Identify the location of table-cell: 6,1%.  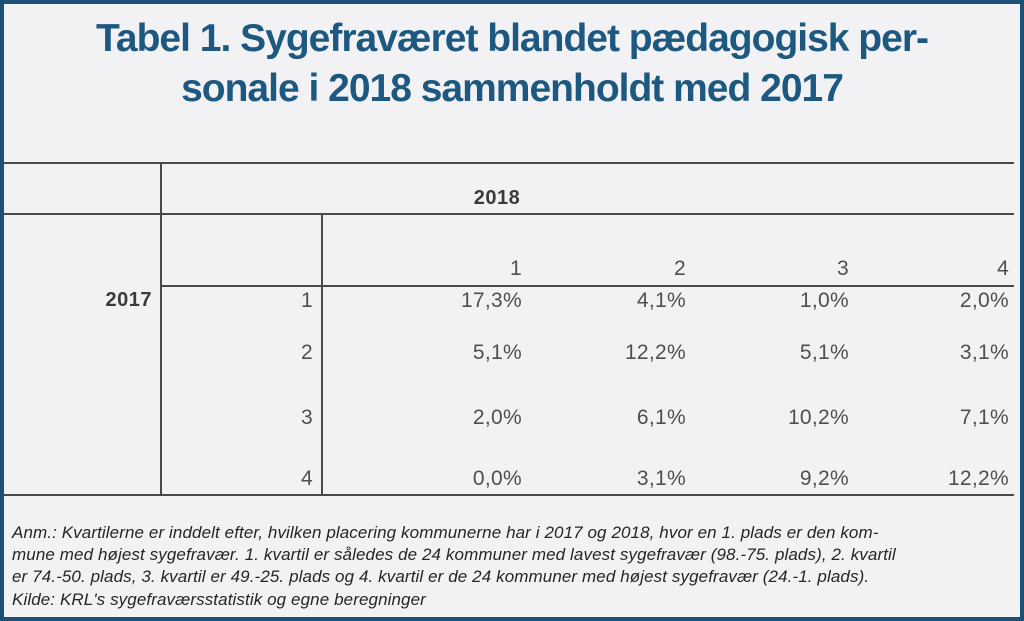
(661, 417).